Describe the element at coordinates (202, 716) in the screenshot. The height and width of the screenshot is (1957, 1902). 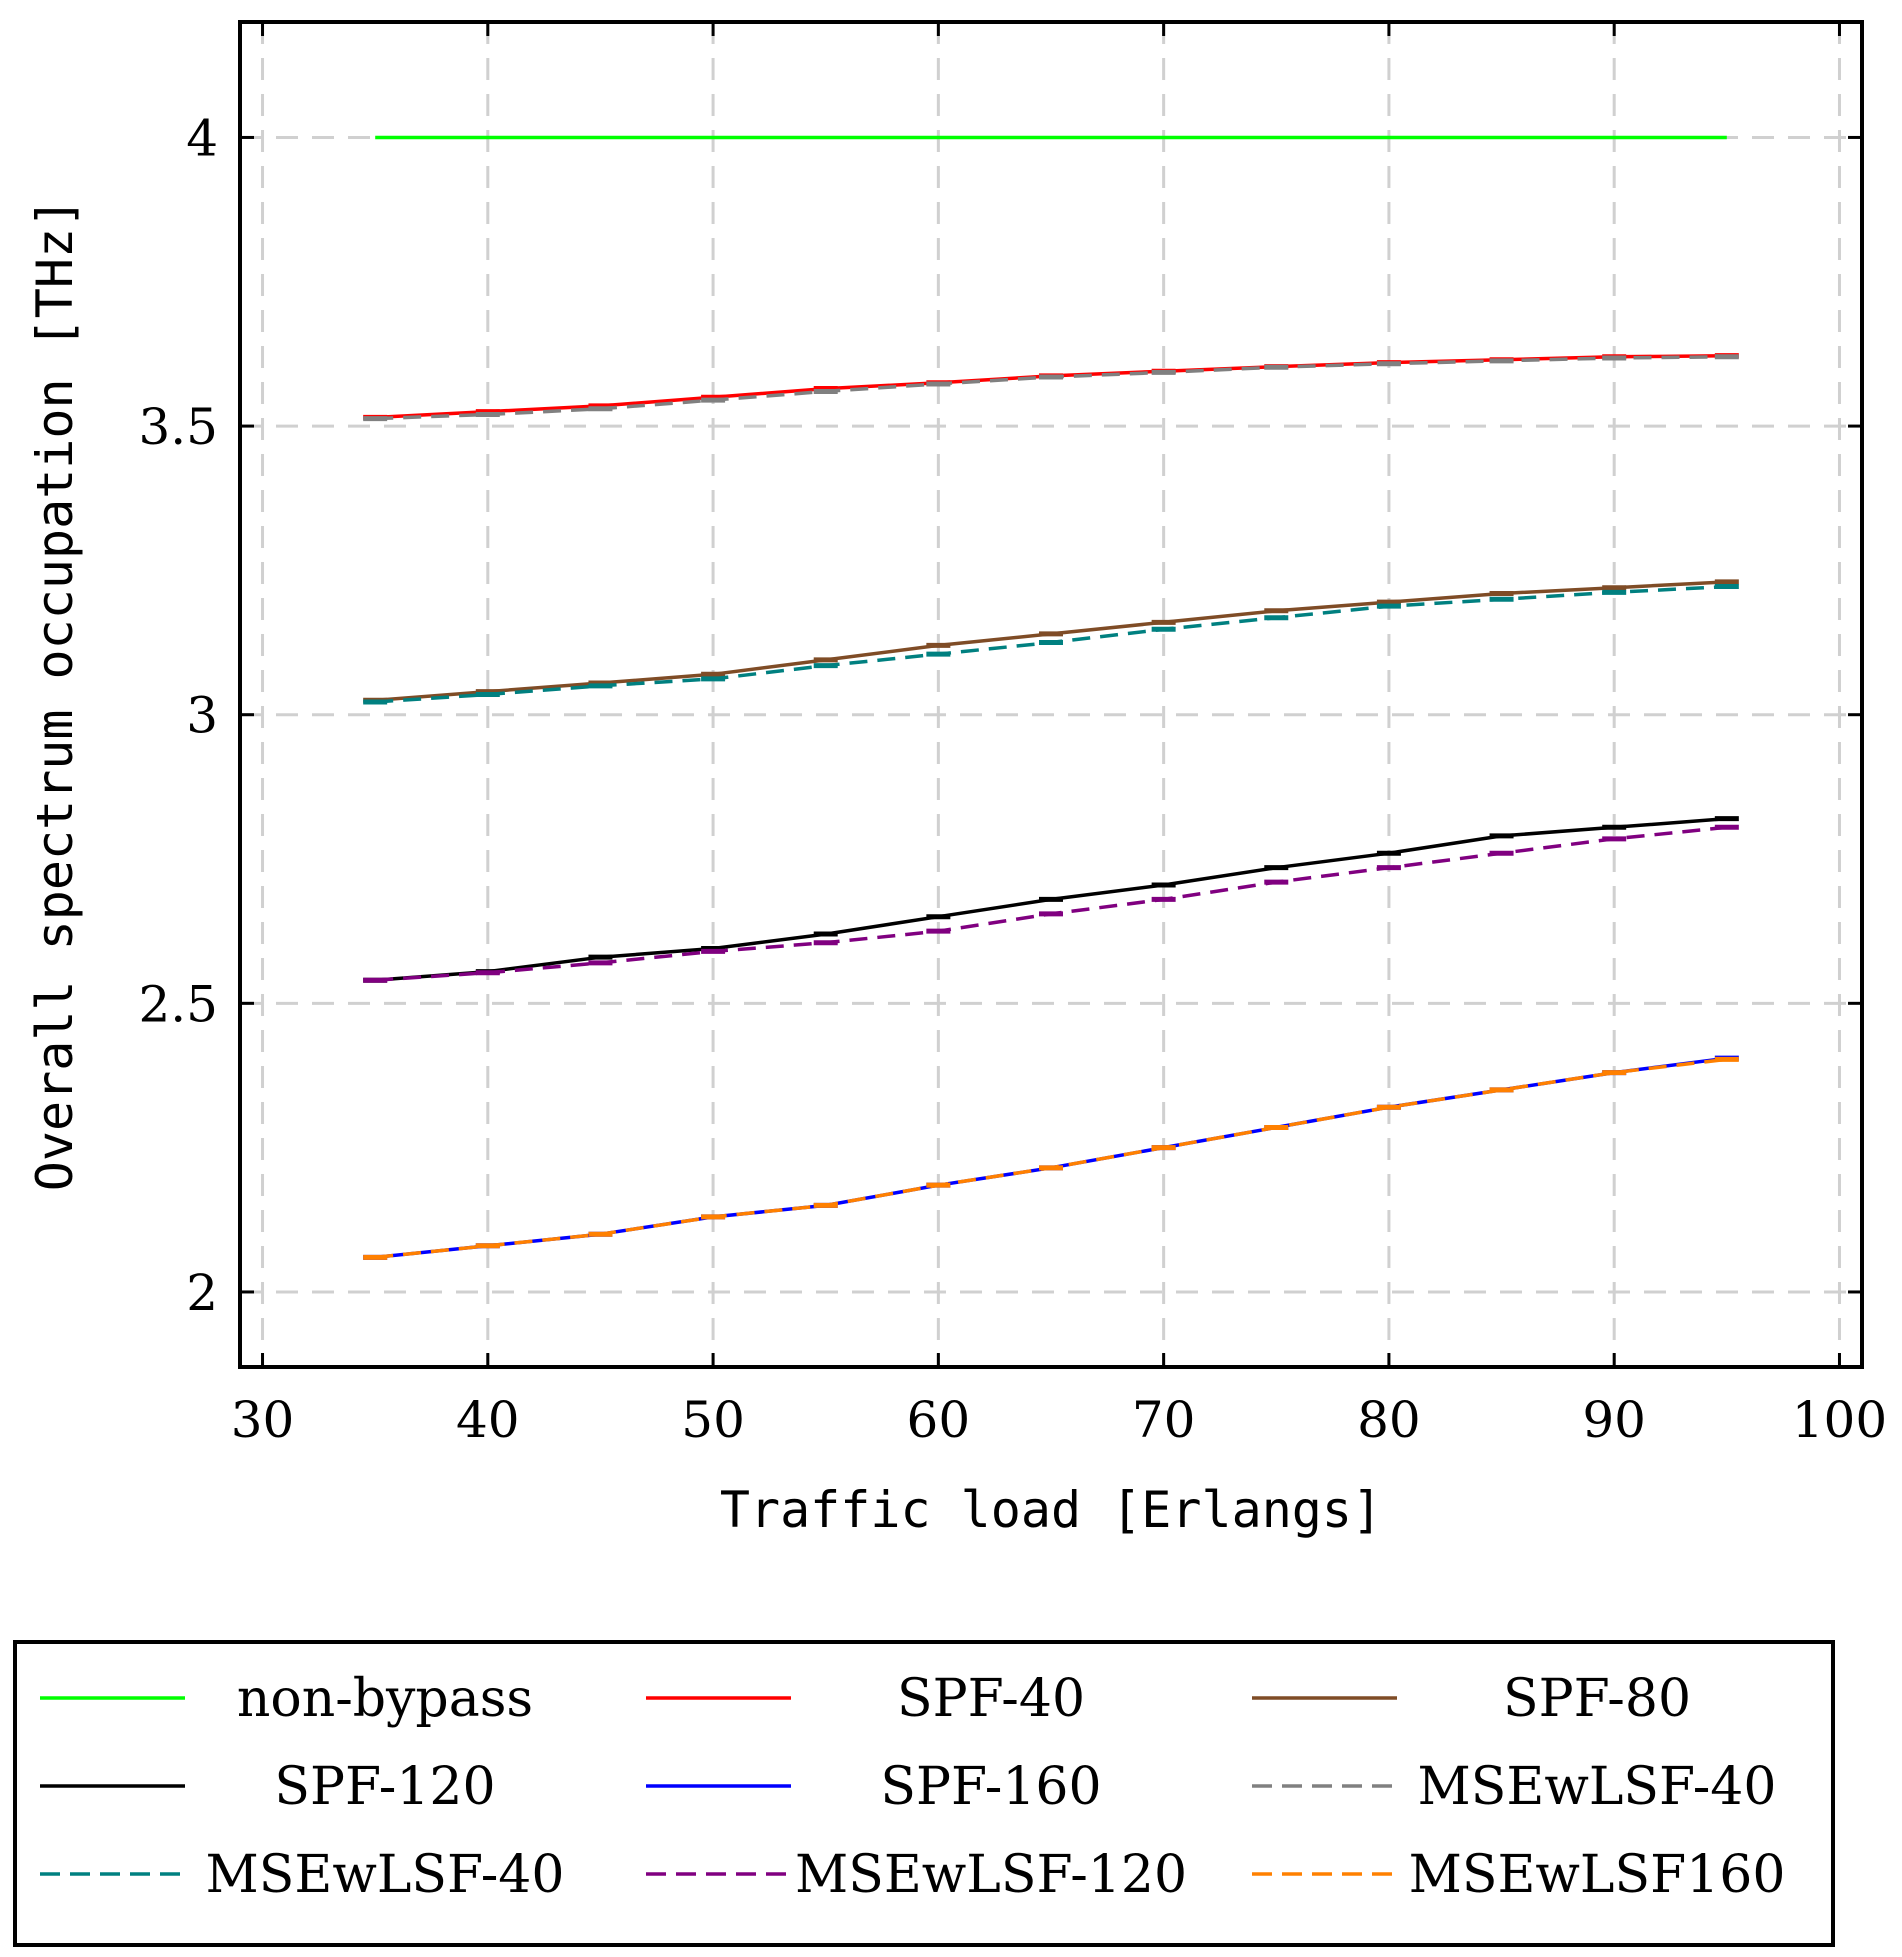
I see `y-tick-label: 3` at that location.